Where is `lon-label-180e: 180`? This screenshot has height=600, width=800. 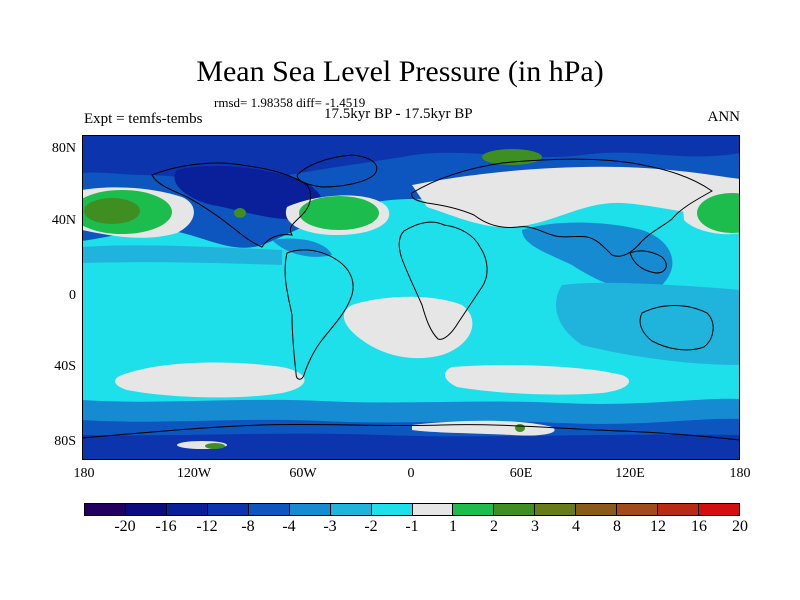 lon-label-180e: 180 is located at coordinates (740, 473).